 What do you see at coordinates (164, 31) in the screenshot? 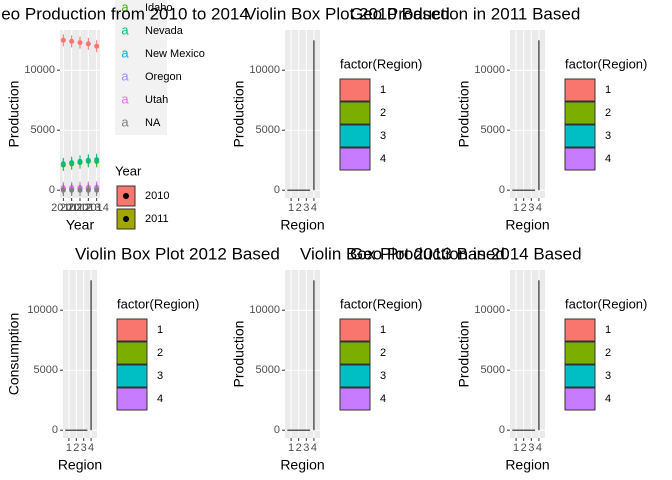
I see `legend-label: Nevada` at bounding box center [164, 31].